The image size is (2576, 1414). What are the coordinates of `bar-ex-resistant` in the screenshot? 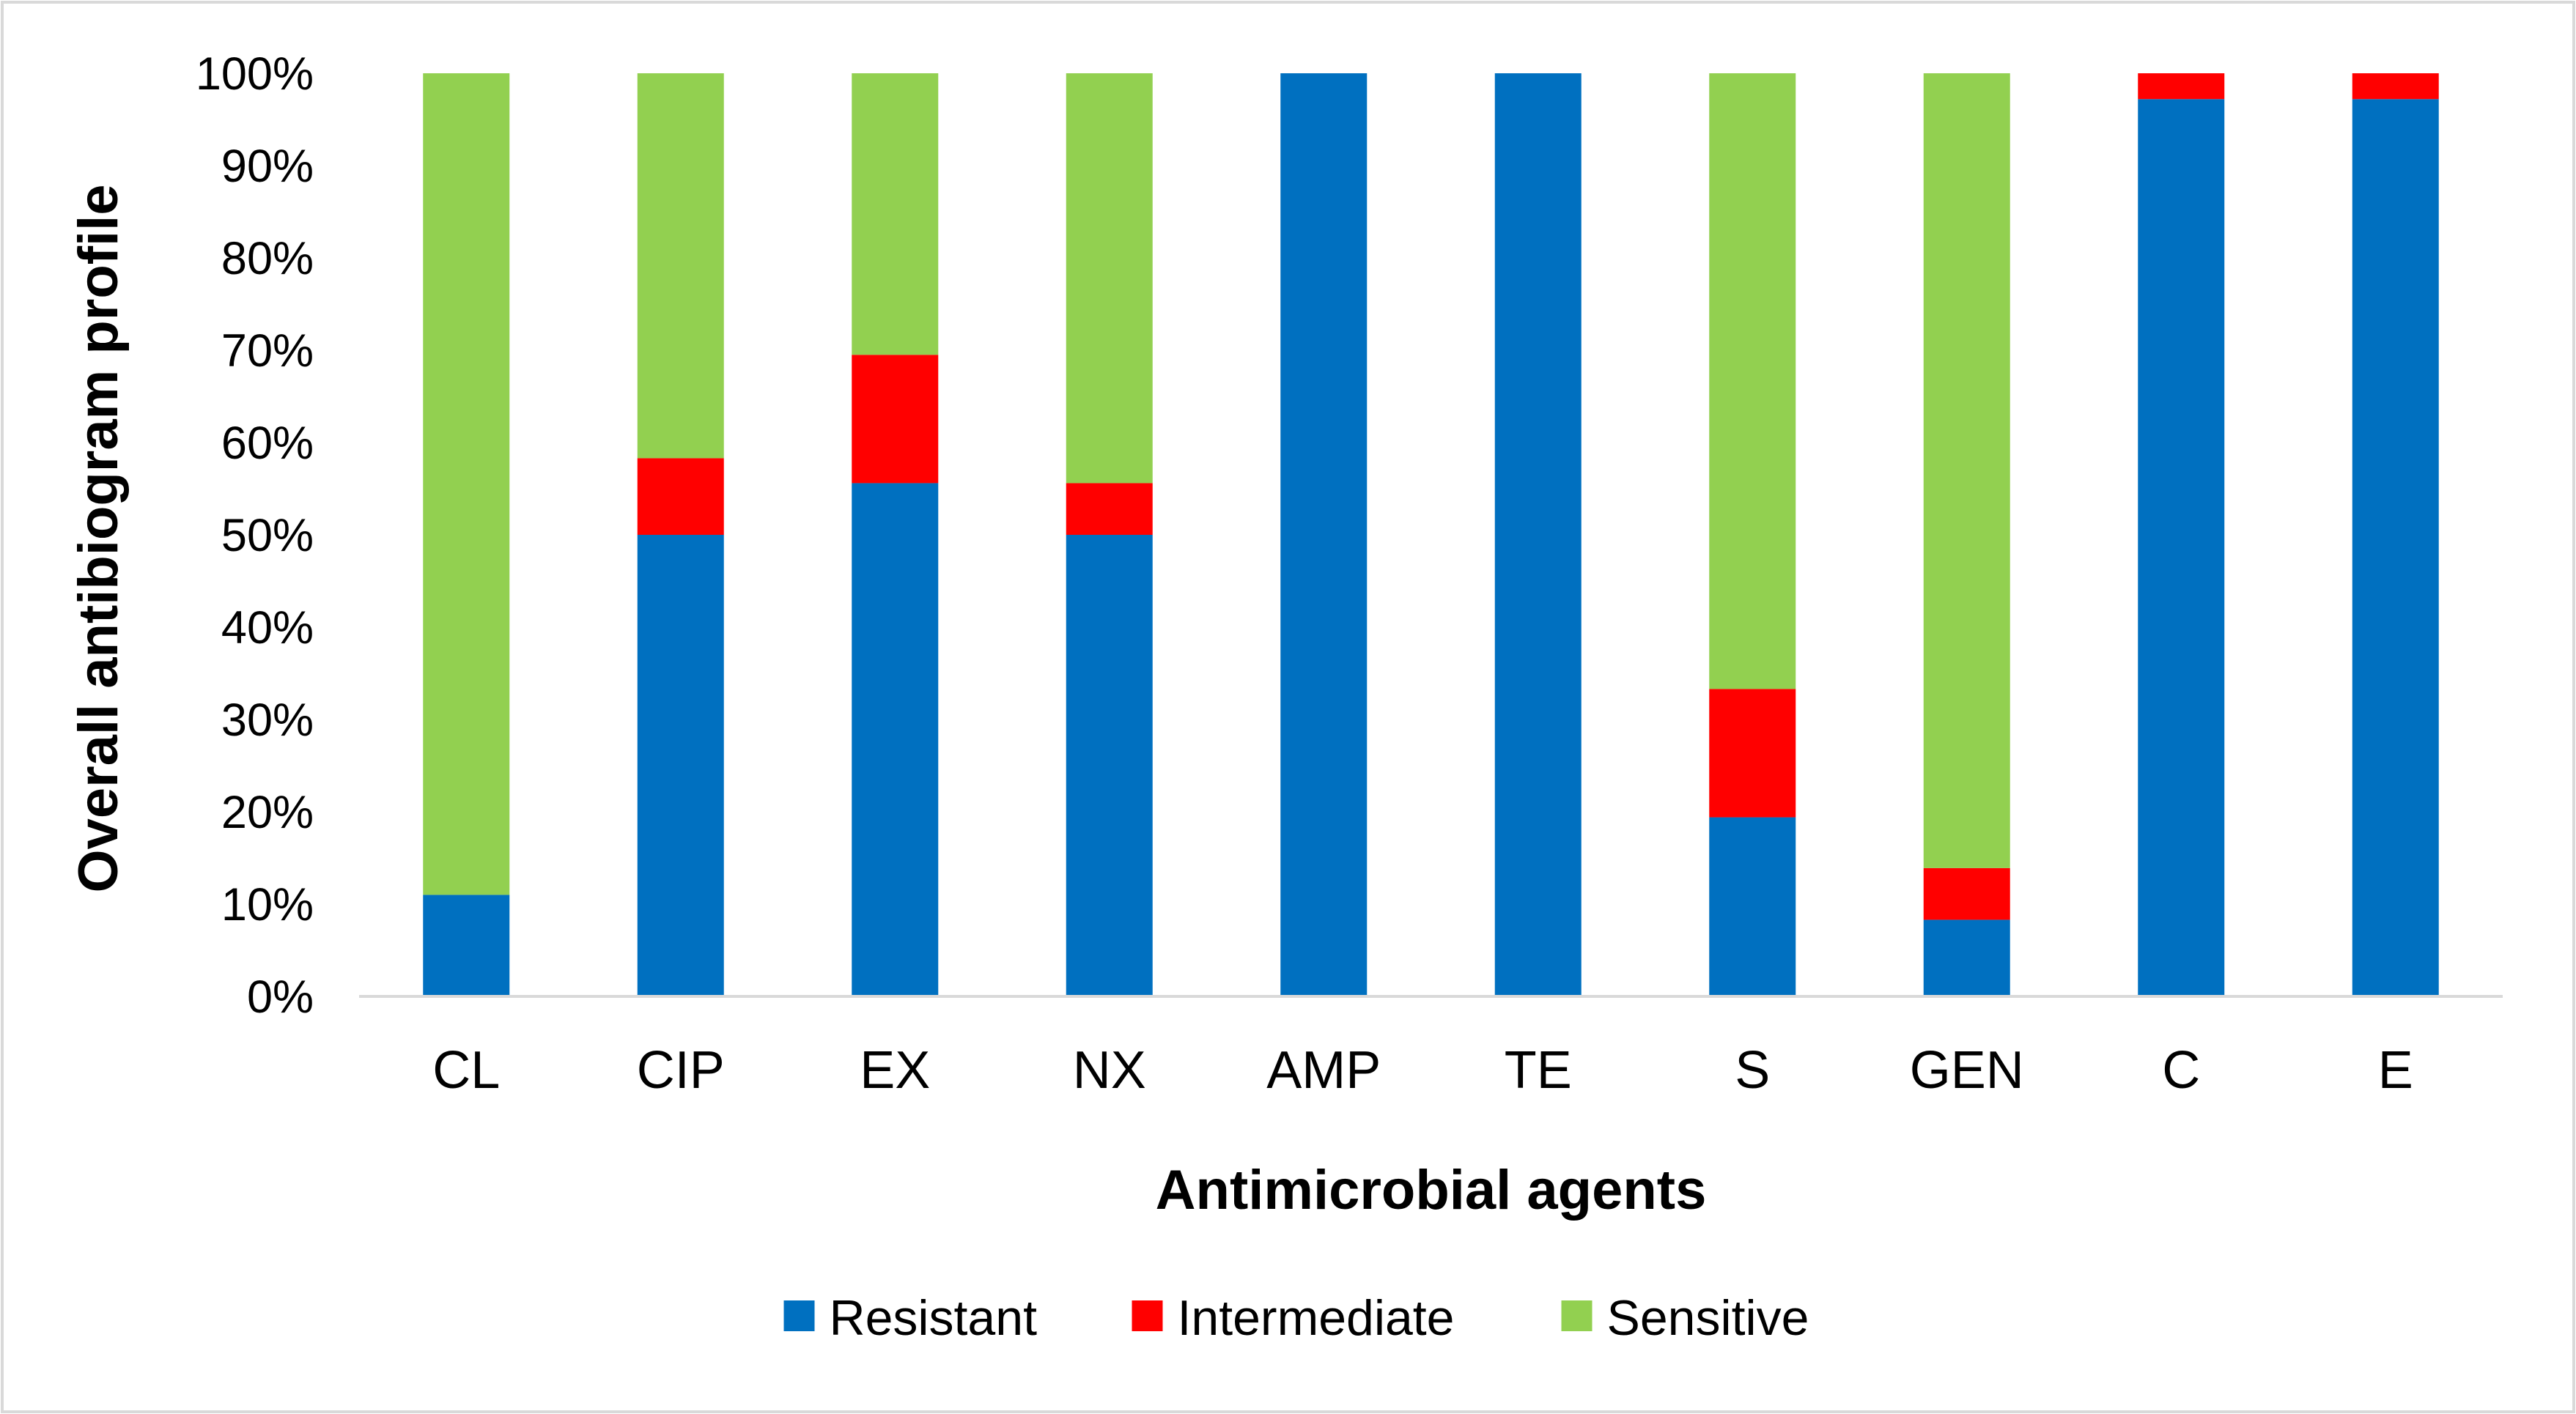 It's located at (896, 739).